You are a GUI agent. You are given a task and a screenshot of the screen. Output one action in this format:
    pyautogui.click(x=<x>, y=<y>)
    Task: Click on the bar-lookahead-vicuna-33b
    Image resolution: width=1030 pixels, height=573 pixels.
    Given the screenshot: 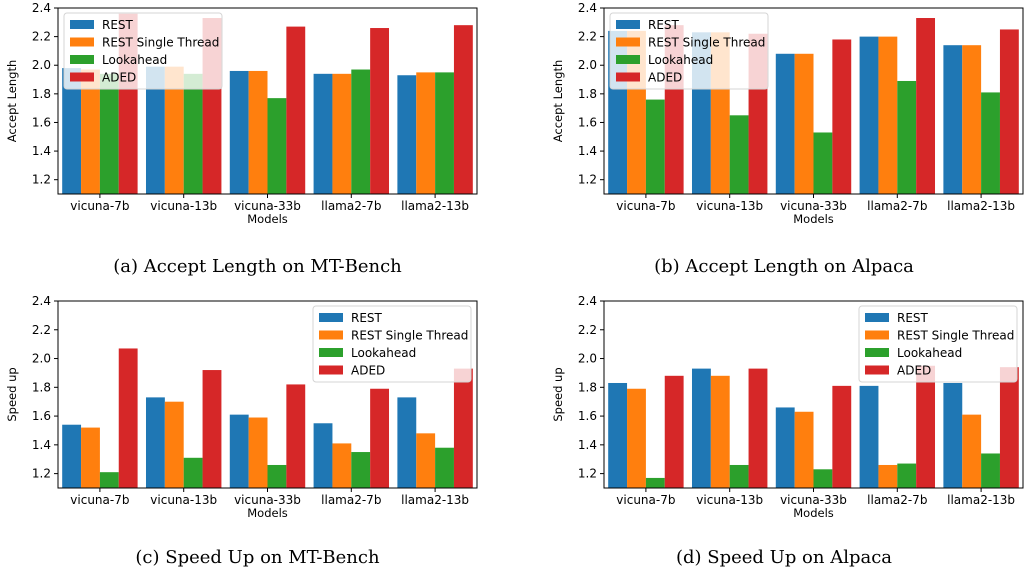 What is the action you would take?
    pyautogui.click(x=823, y=478)
    